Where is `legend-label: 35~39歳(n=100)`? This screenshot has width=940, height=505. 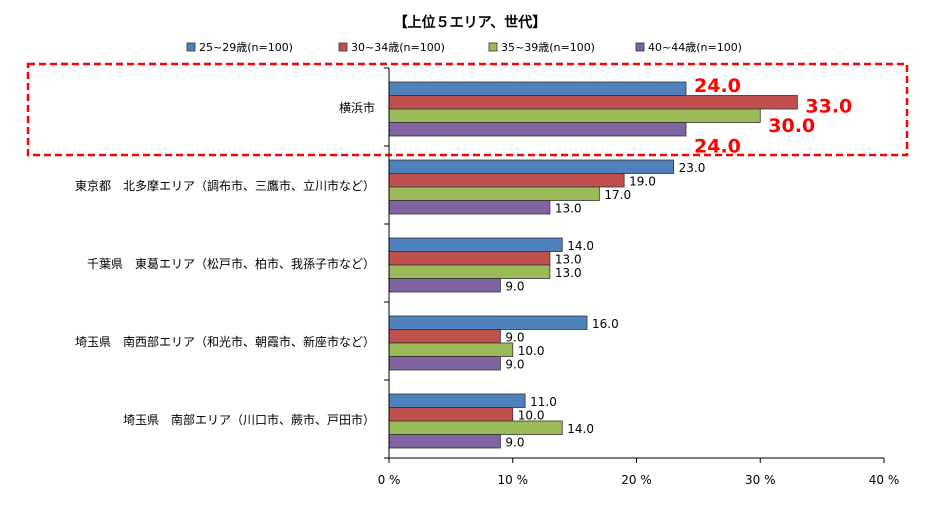 legend-label: 35~39歳(n=100) is located at coordinates (548, 47).